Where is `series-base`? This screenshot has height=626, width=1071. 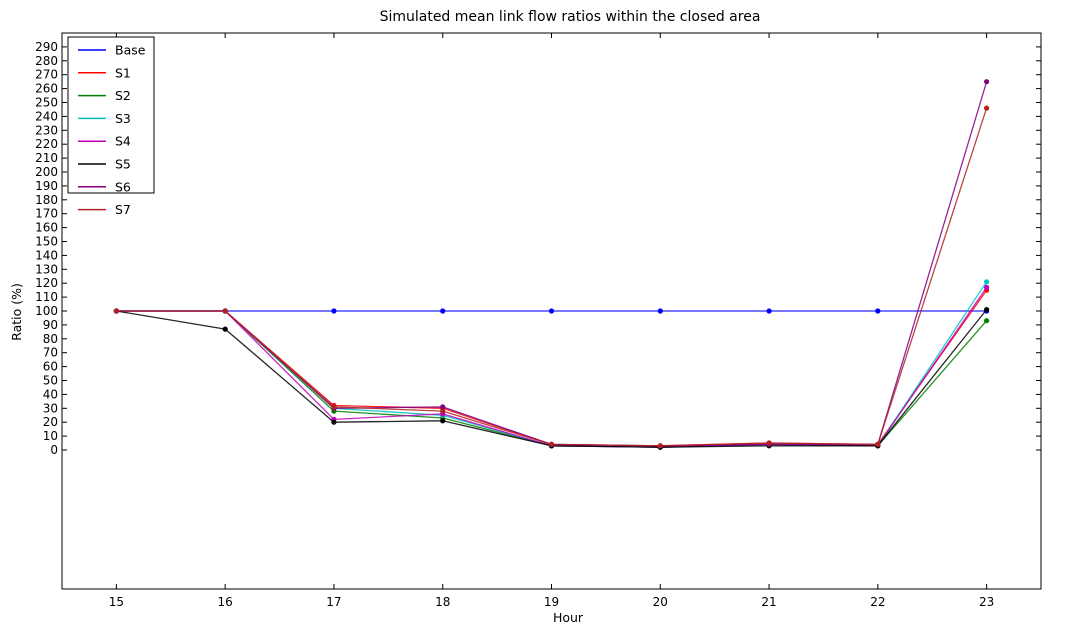 series-base is located at coordinates (551, 311).